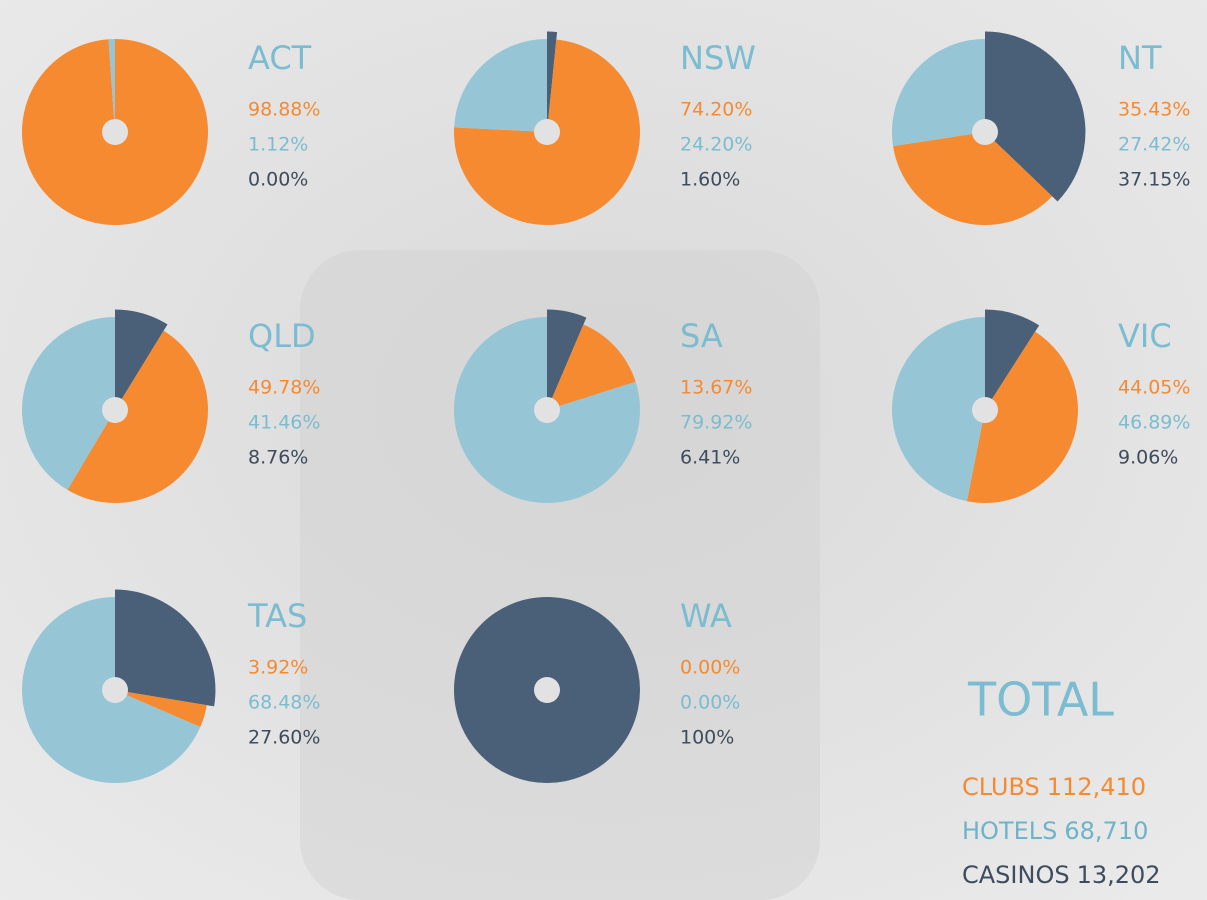 This screenshot has width=1207, height=900. What do you see at coordinates (701, 336) in the screenshot?
I see `pie-title: SA` at bounding box center [701, 336].